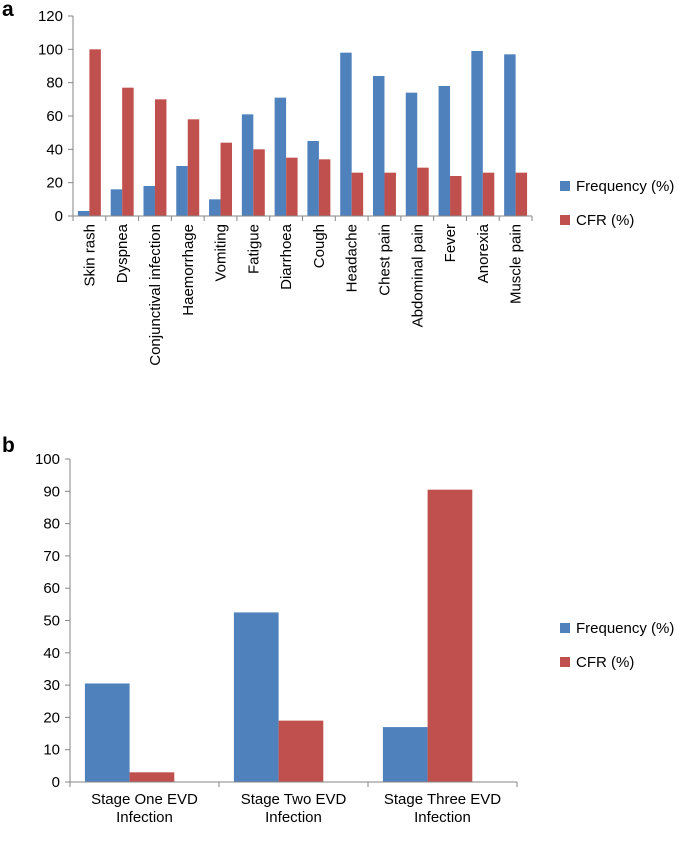  What do you see at coordinates (294, 799) in the screenshot?
I see `x-category-label: Stage Two EVD` at bounding box center [294, 799].